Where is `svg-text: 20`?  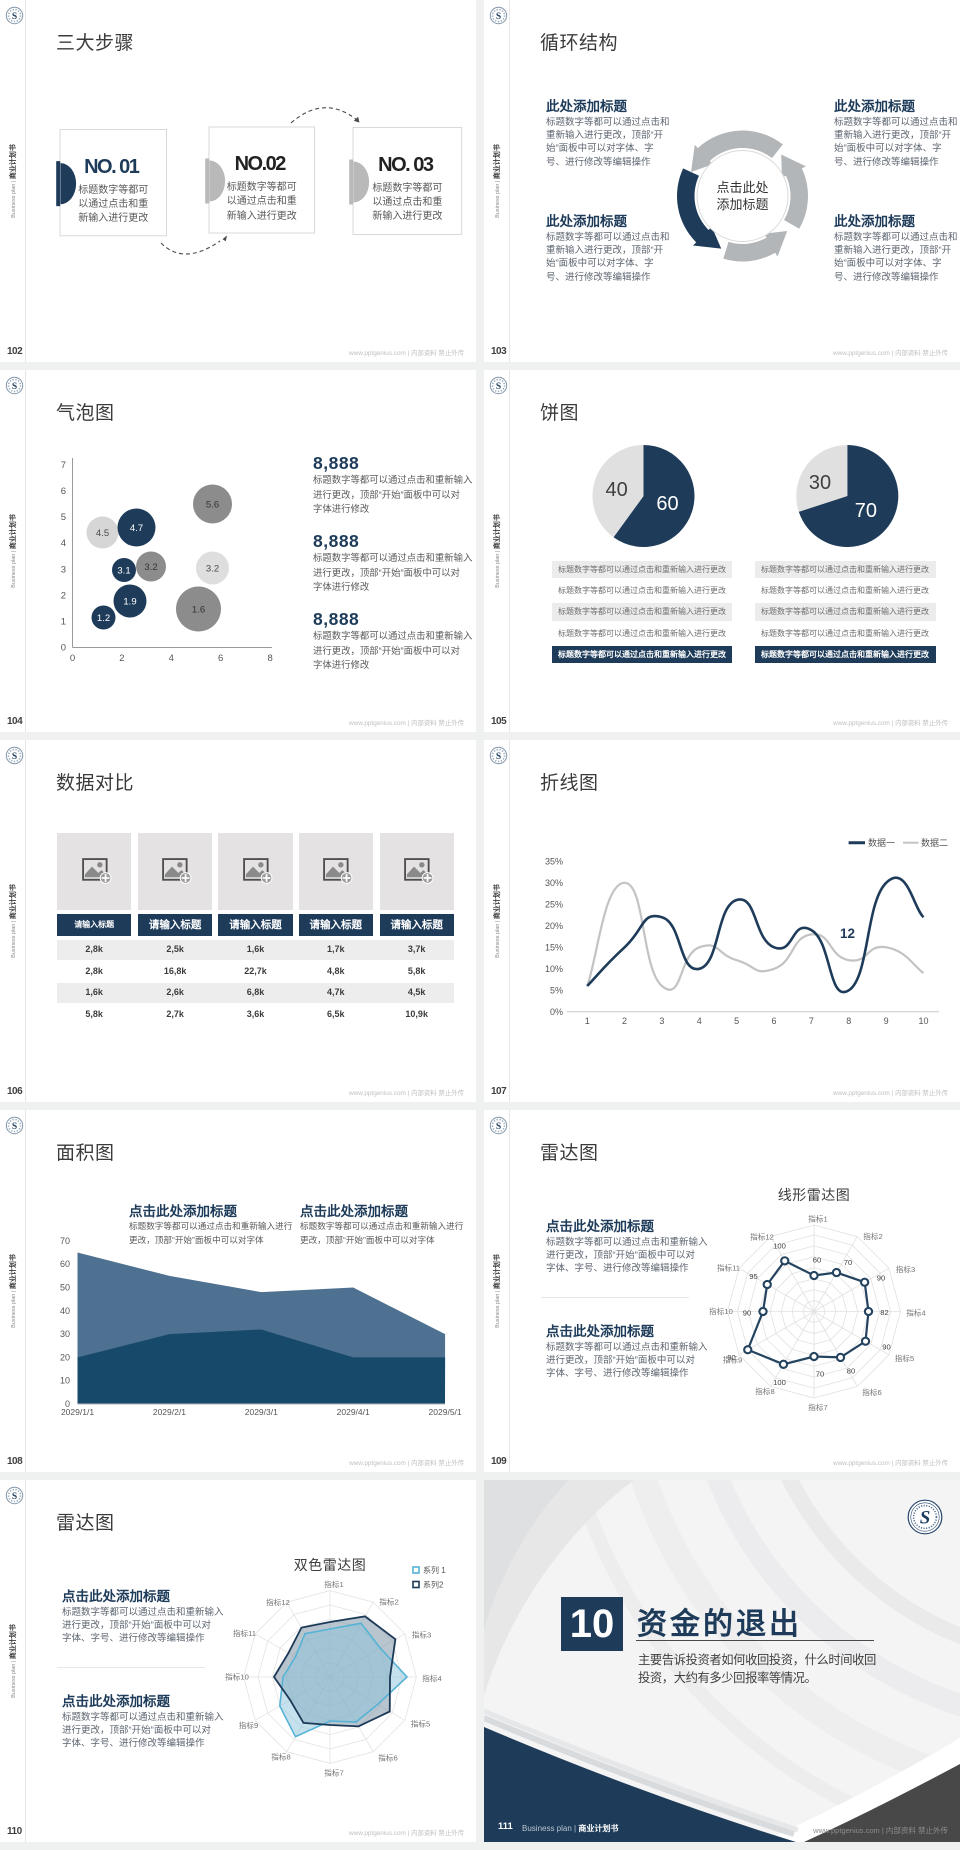 svg-text: 20 is located at coordinates (65, 1357).